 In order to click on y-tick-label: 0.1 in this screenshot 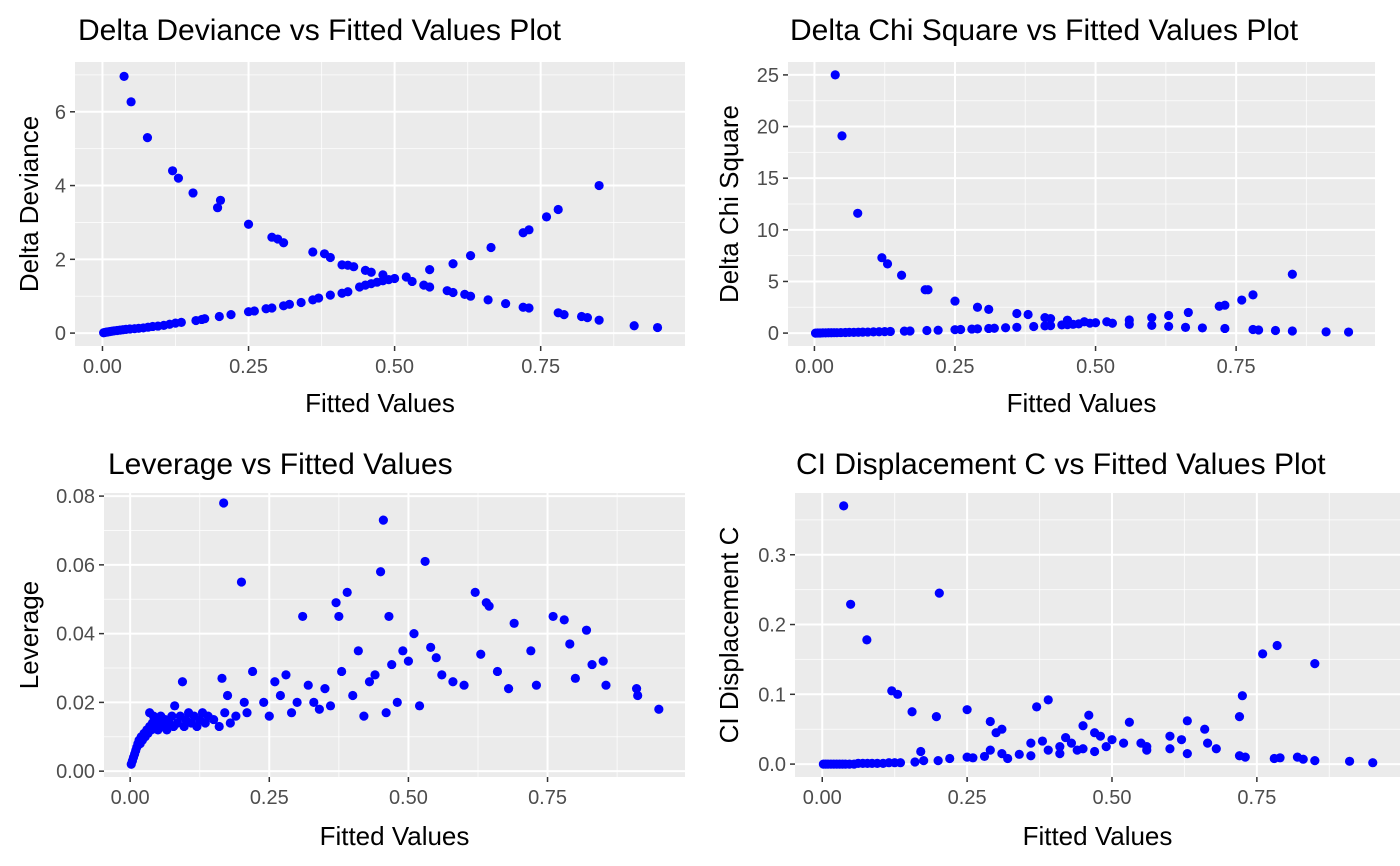, I will do `click(772, 695)`.